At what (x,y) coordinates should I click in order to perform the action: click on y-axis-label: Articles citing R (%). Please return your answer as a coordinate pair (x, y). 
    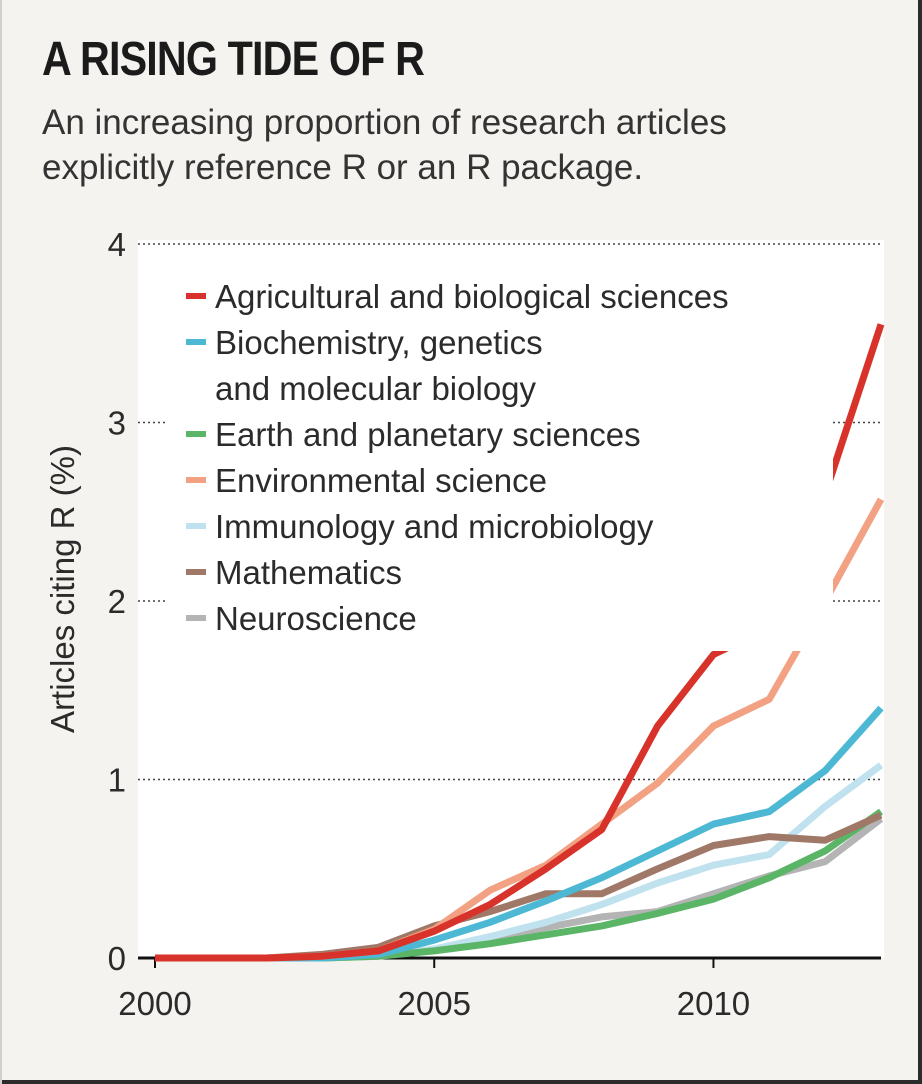
    Looking at the image, I should click on (62, 589).